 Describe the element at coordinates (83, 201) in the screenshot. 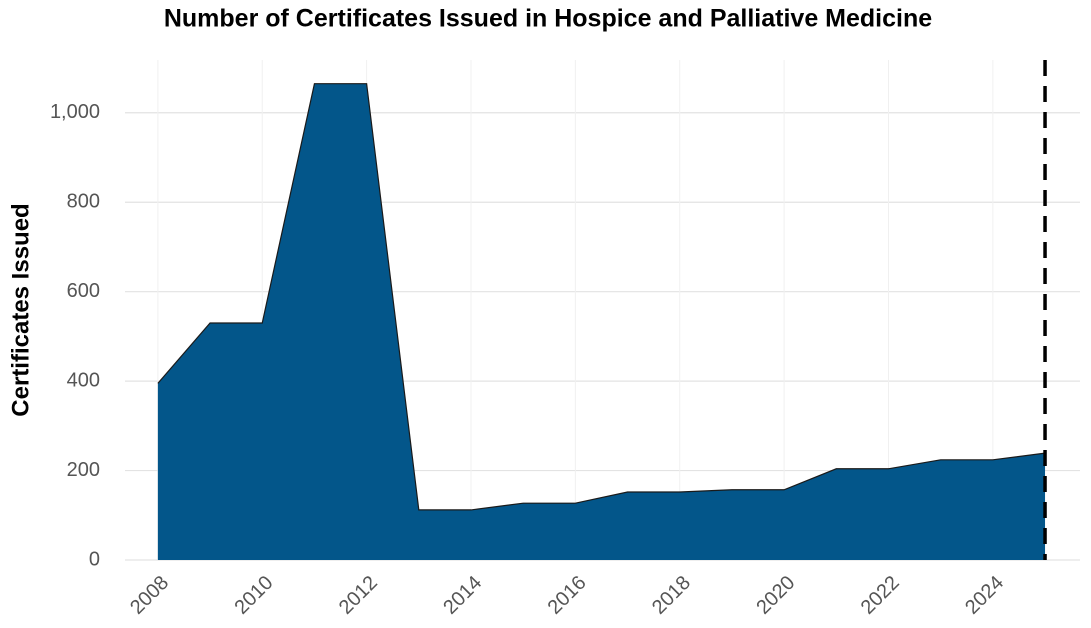

I see `y-tick-label: 800` at that location.